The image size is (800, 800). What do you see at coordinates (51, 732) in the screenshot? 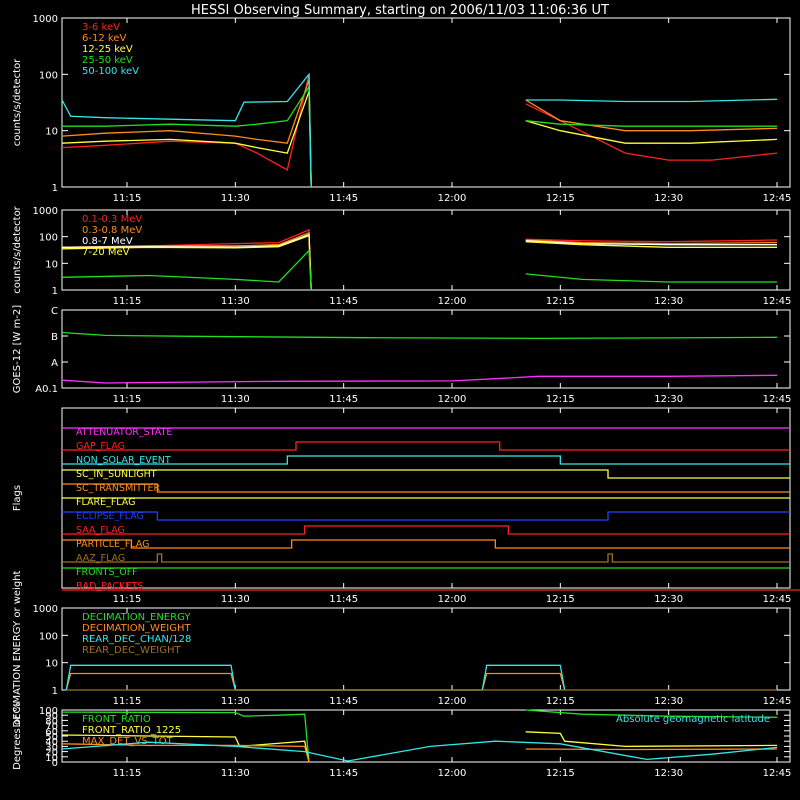
I see `y-tick-label: 60` at bounding box center [51, 732].